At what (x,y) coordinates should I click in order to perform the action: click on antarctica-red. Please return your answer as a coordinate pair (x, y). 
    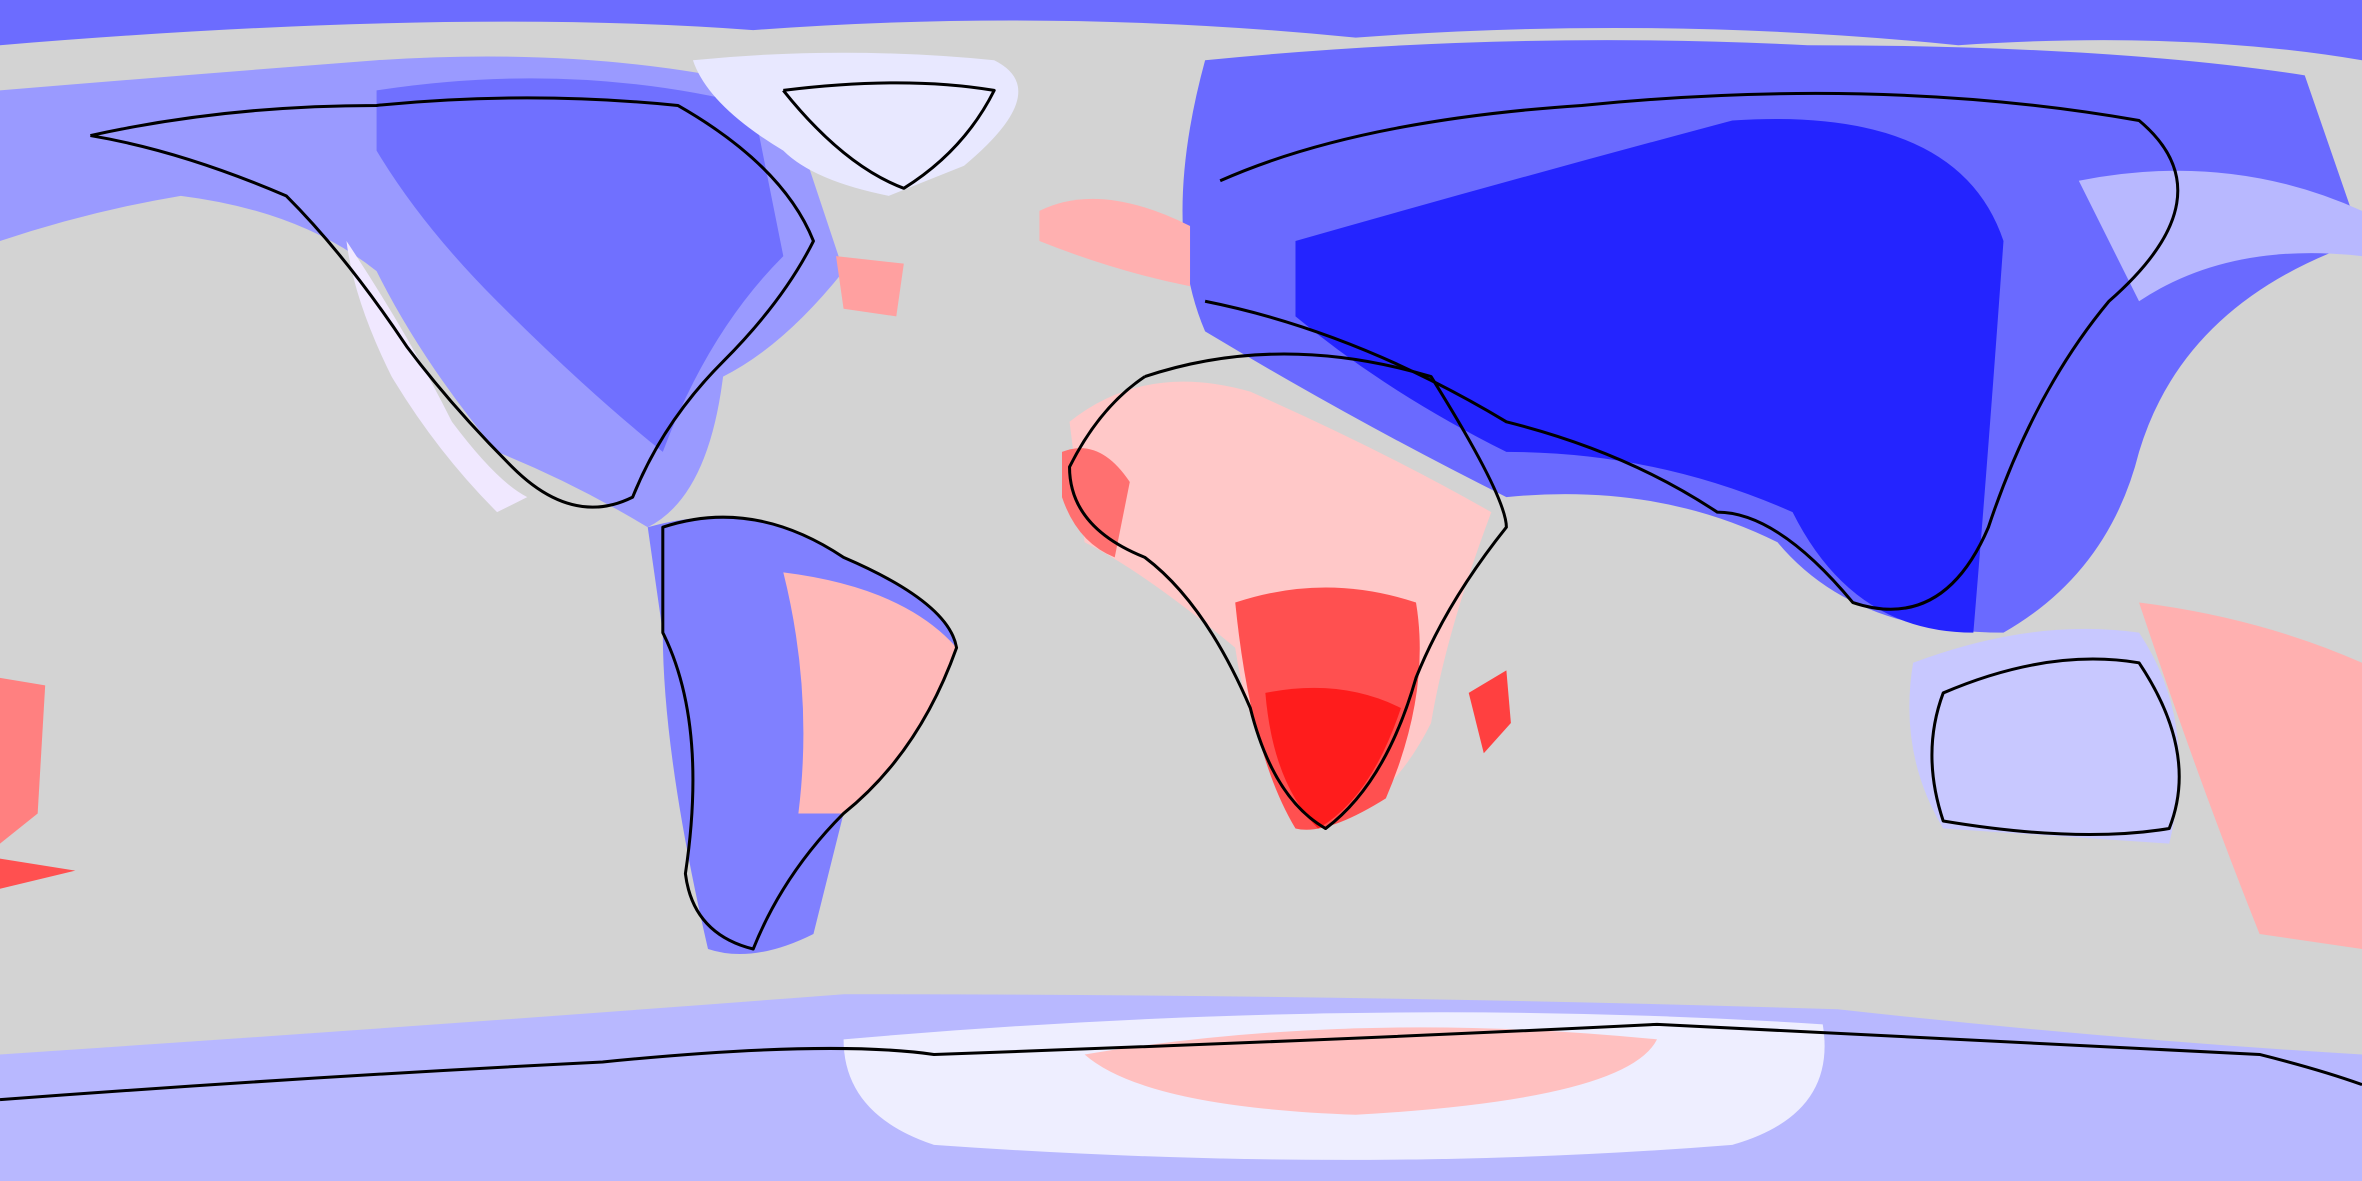
    Looking at the image, I should click on (1371, 1071).